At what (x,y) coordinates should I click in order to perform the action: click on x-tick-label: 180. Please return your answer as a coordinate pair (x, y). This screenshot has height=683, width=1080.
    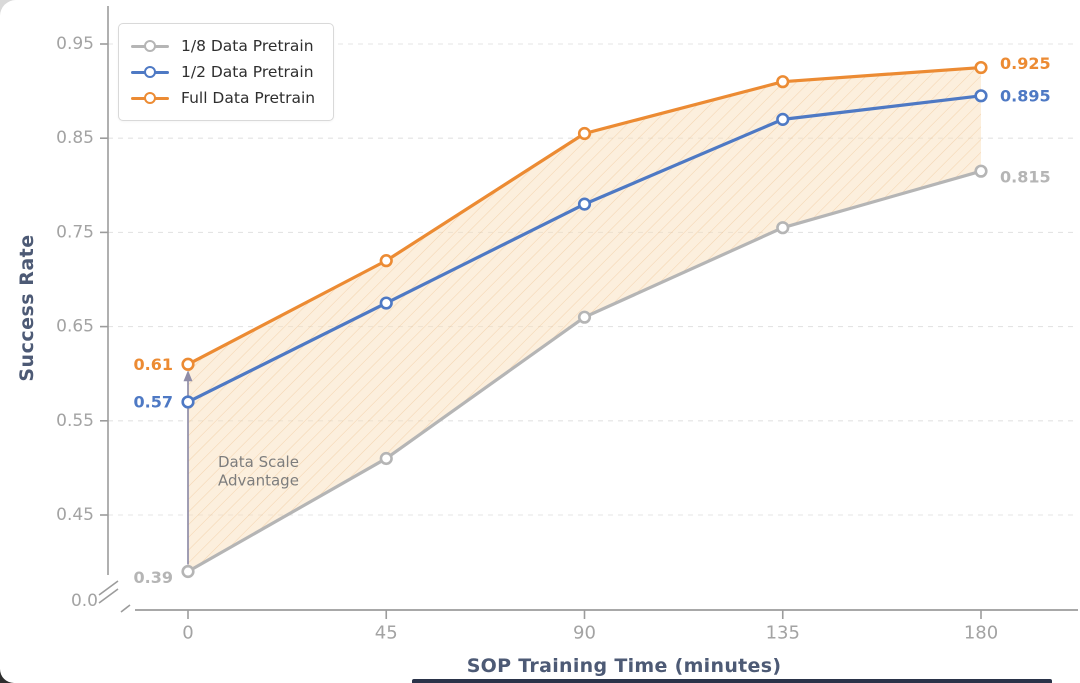
    Looking at the image, I should click on (981, 633).